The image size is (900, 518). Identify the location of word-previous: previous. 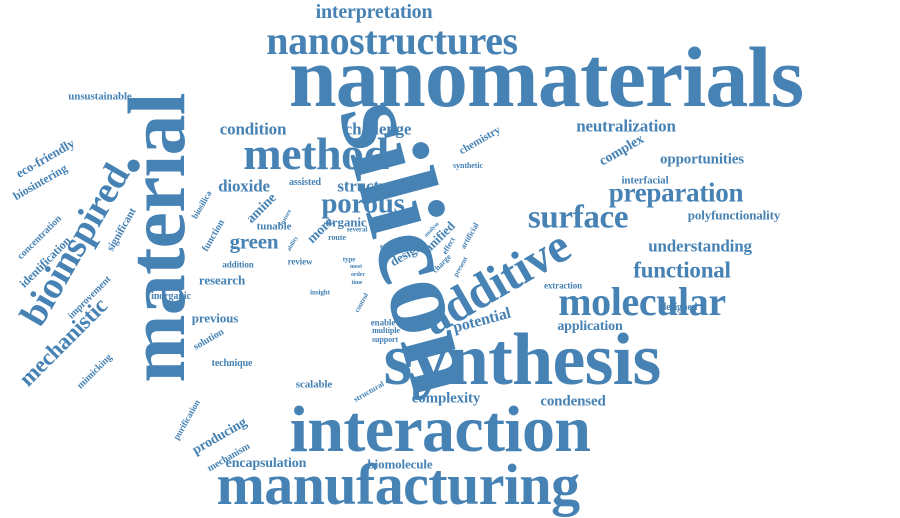
(215, 318).